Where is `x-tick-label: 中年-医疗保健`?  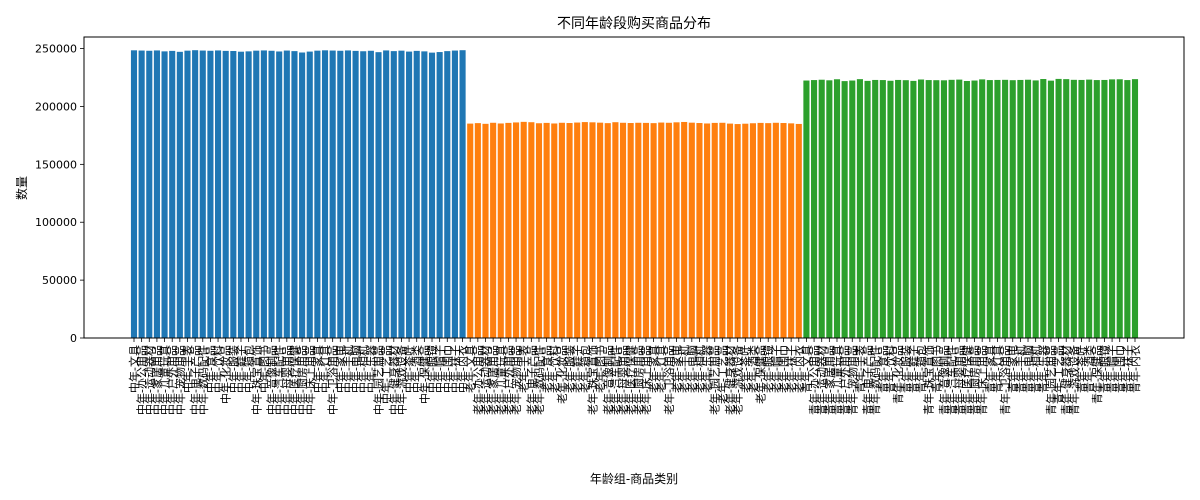 x-tick-label: 中年-医疗保健 is located at coordinates (294, 380).